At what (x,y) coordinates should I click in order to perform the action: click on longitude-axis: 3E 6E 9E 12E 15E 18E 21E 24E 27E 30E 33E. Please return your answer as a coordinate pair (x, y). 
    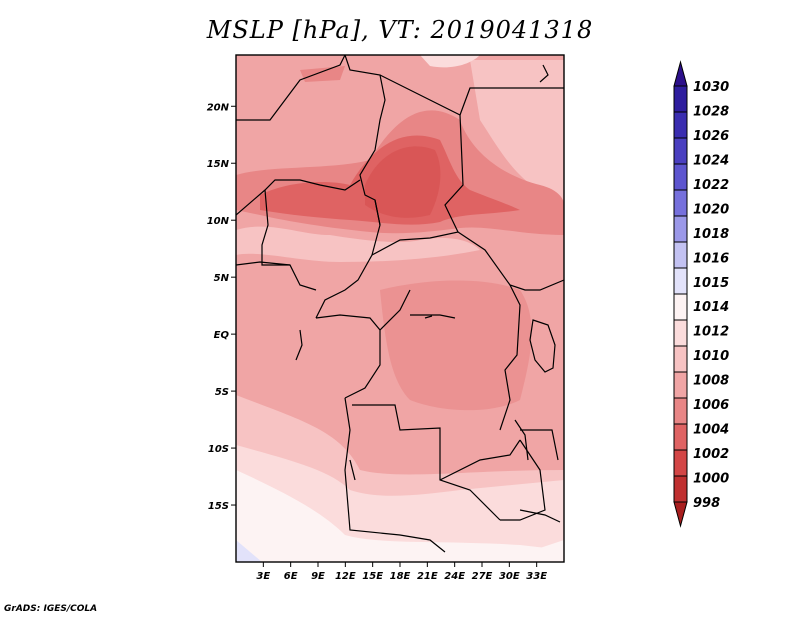
    Looking at the image, I should click on (401, 572).